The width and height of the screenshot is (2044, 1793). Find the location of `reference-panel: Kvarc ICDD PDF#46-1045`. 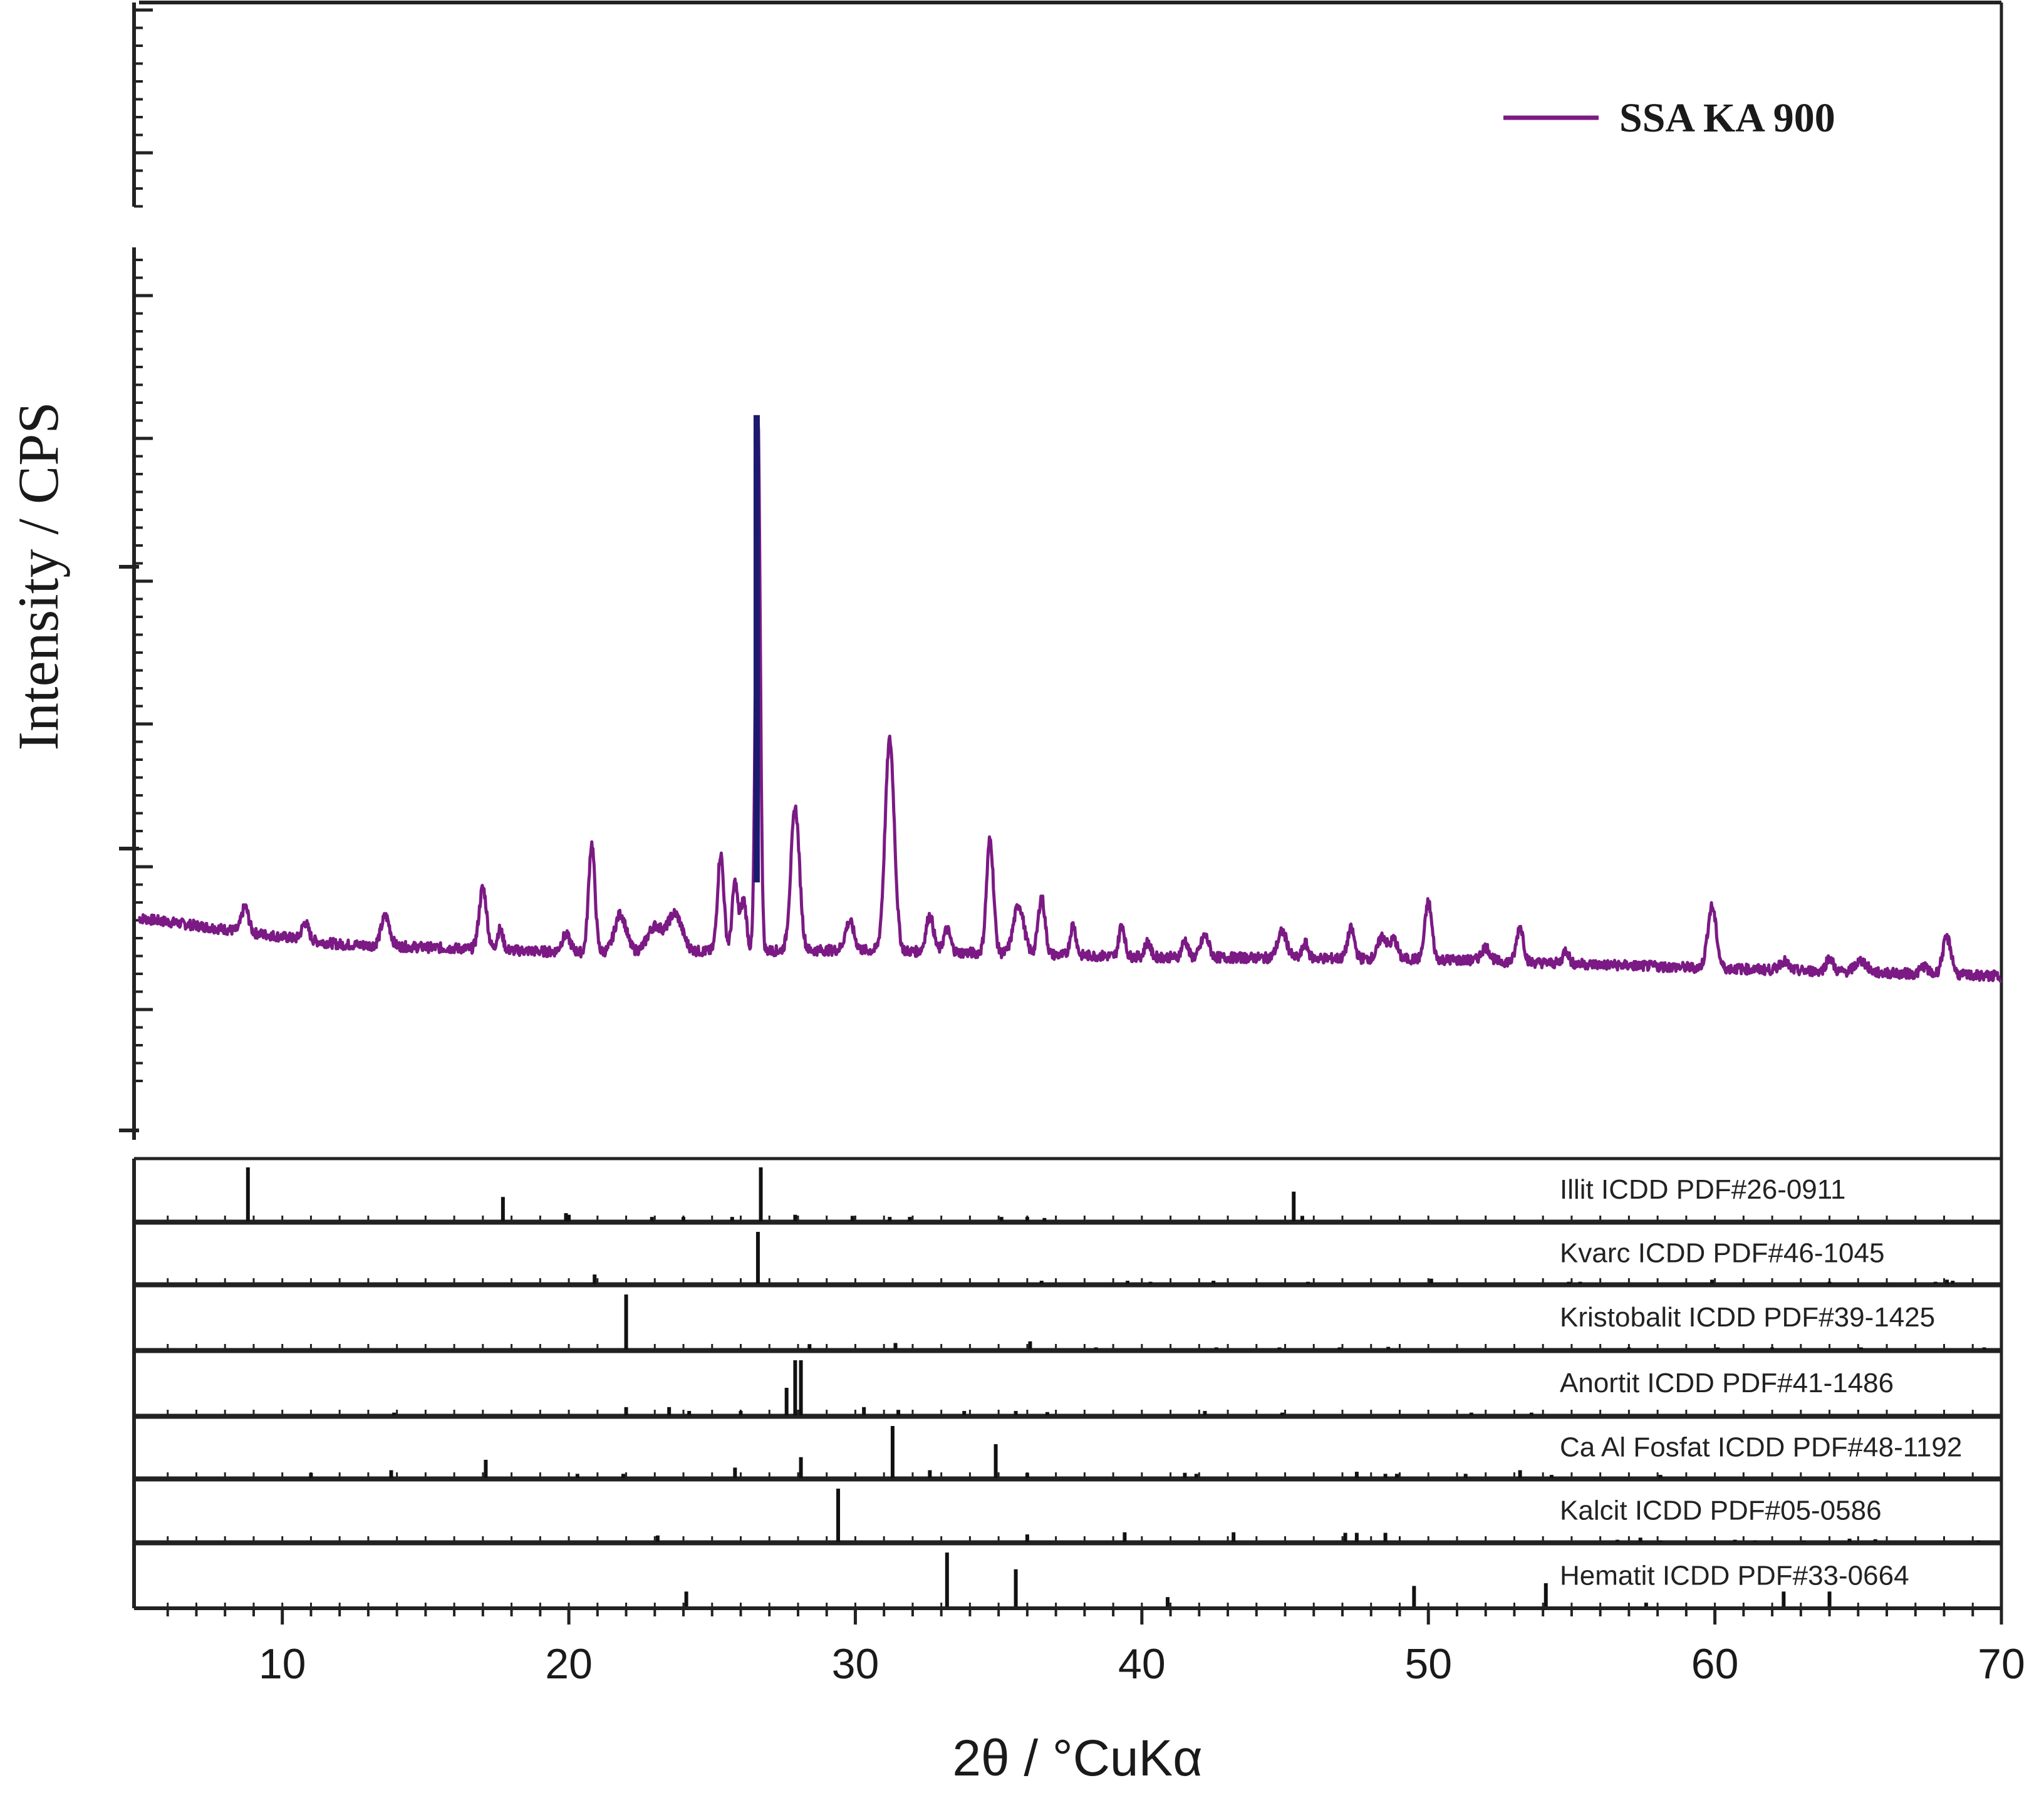

reference-panel: Kvarc ICDD PDF#46-1045 is located at coordinates (1068, 1254).